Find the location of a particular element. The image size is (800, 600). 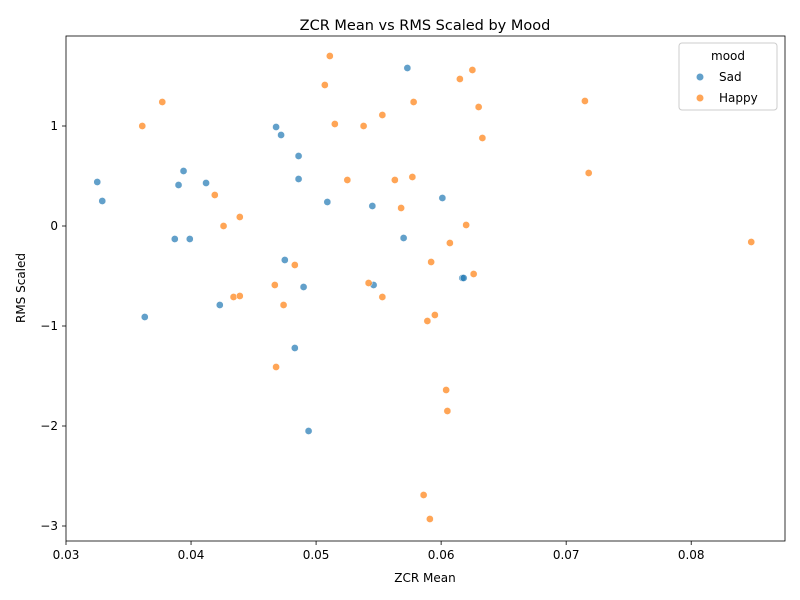

legend-label-happy: Happy is located at coordinates (738, 98).